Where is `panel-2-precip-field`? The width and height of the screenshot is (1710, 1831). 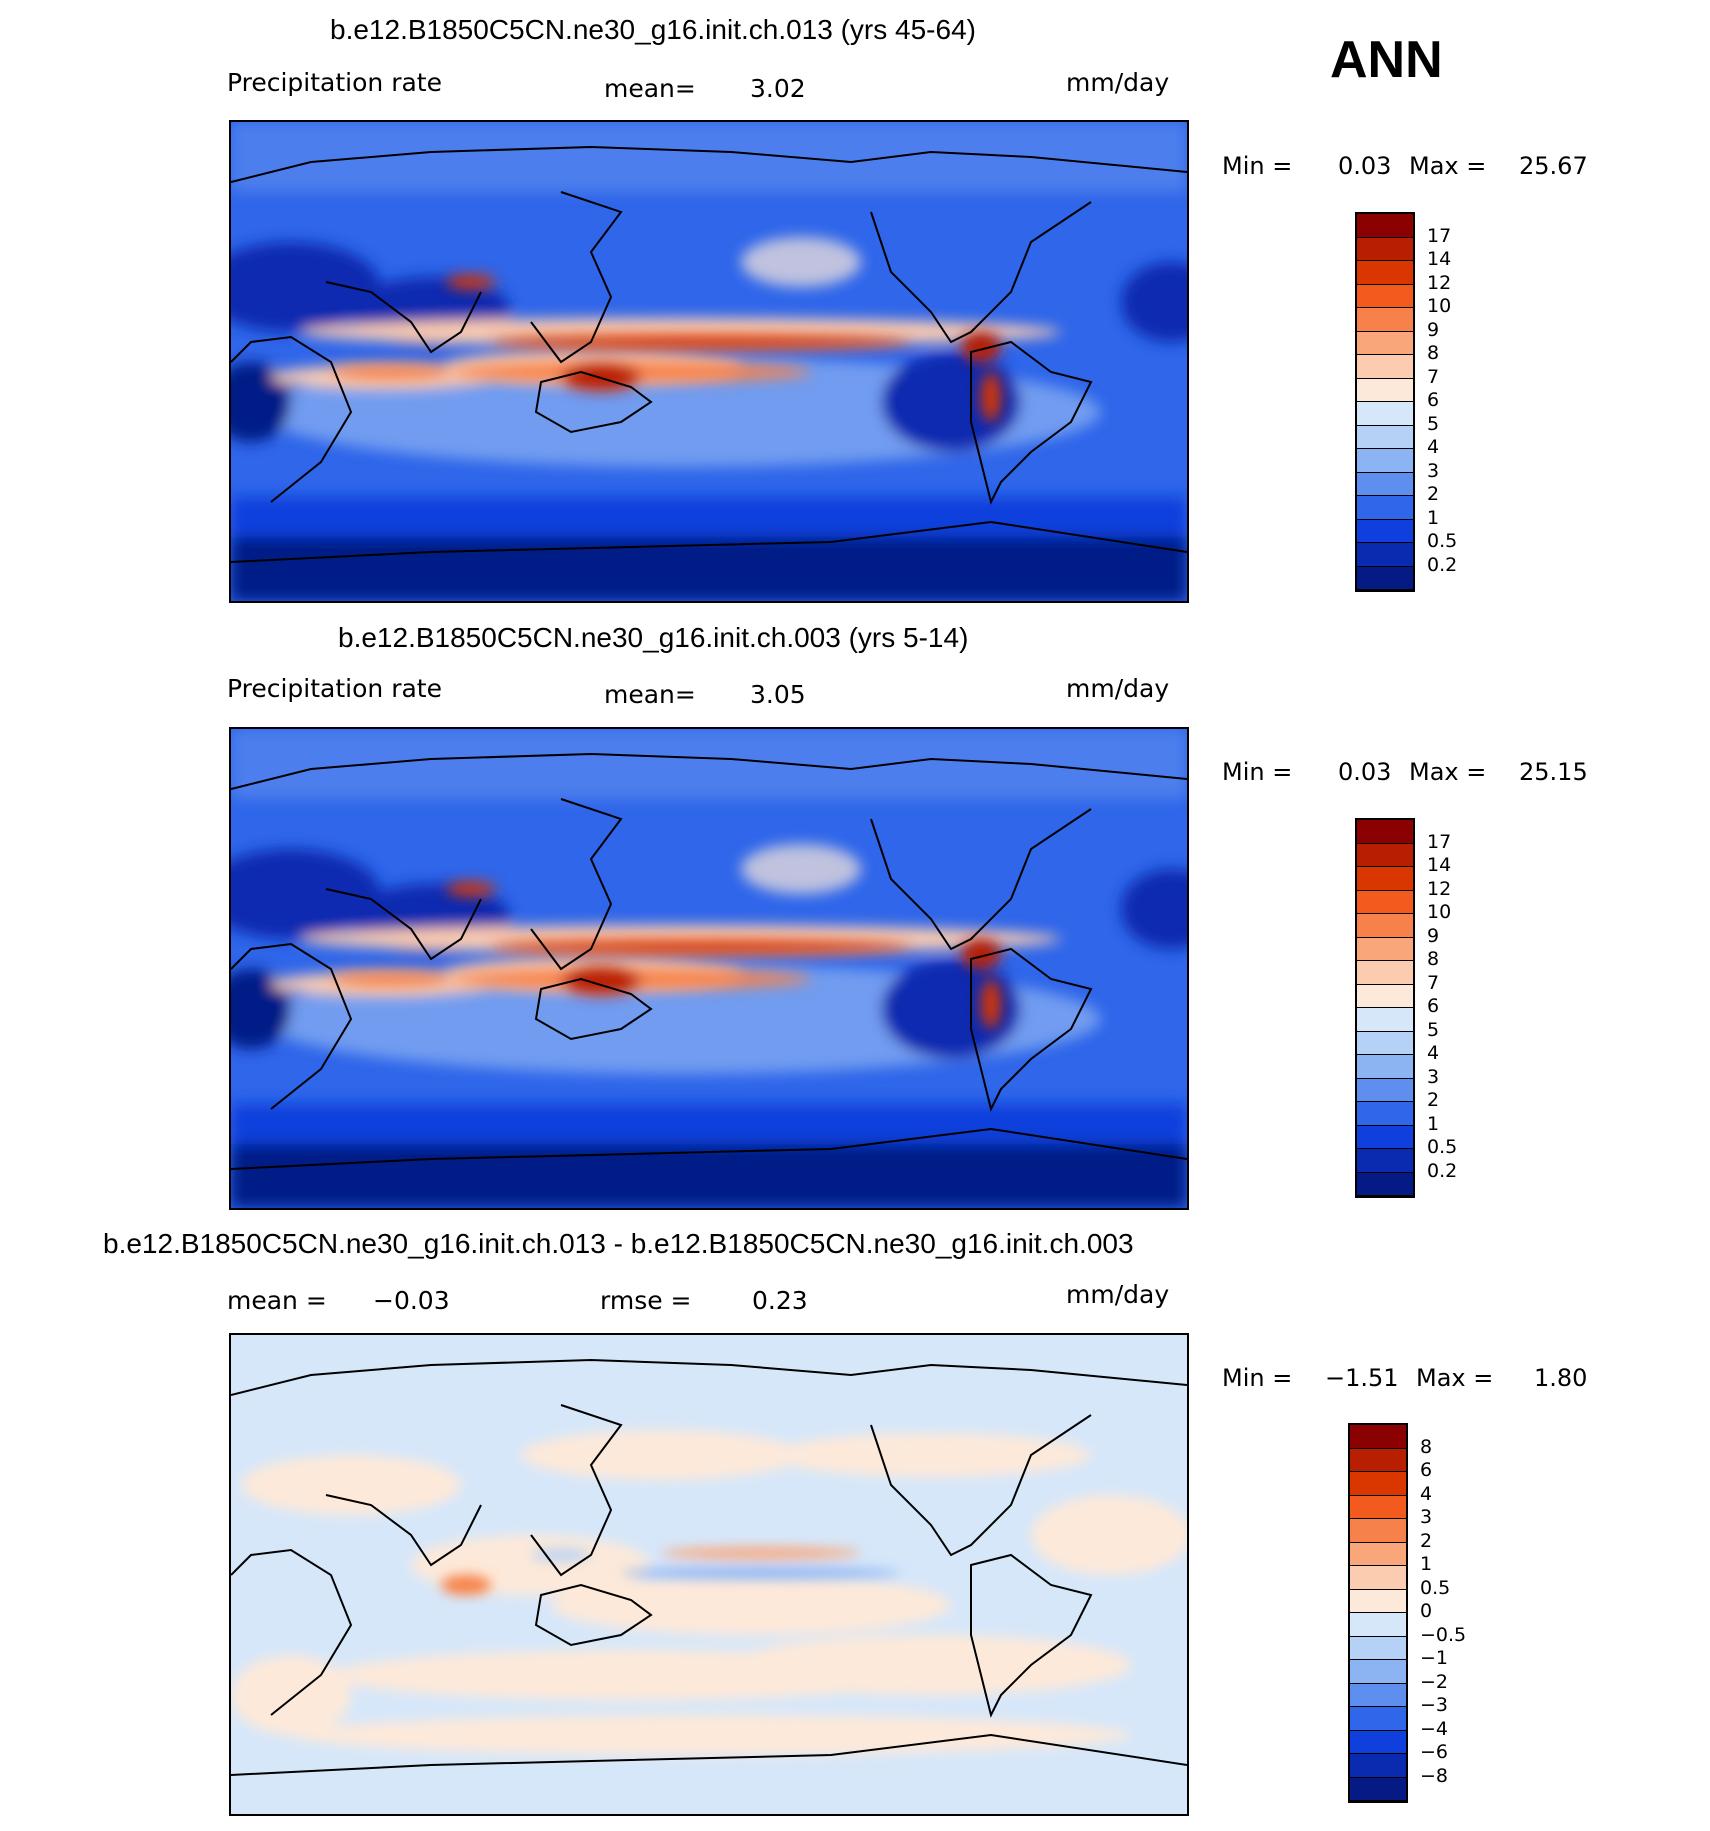 panel-2-precip-field is located at coordinates (709, 968).